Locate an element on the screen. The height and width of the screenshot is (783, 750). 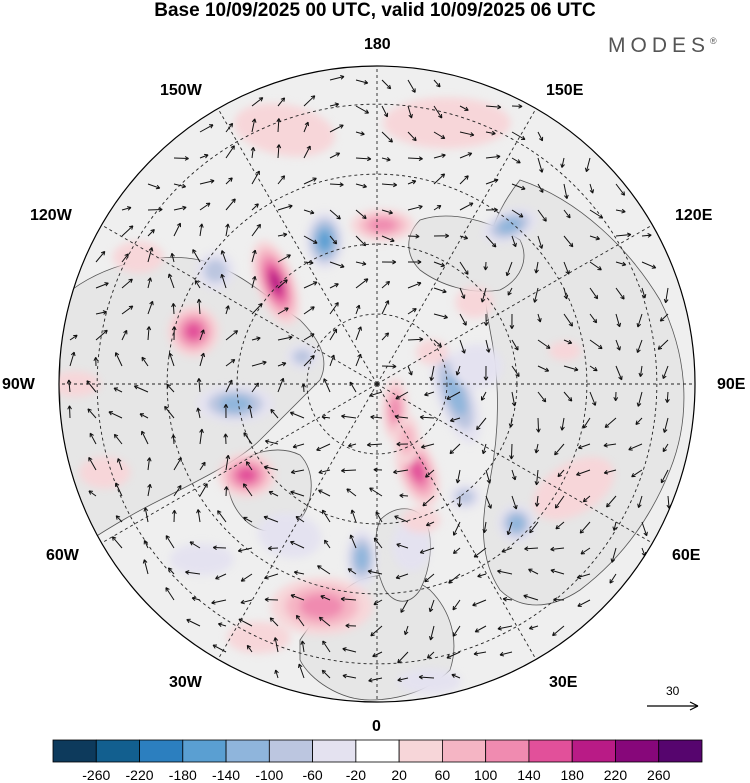
colorbar is located at coordinates (377, 751).